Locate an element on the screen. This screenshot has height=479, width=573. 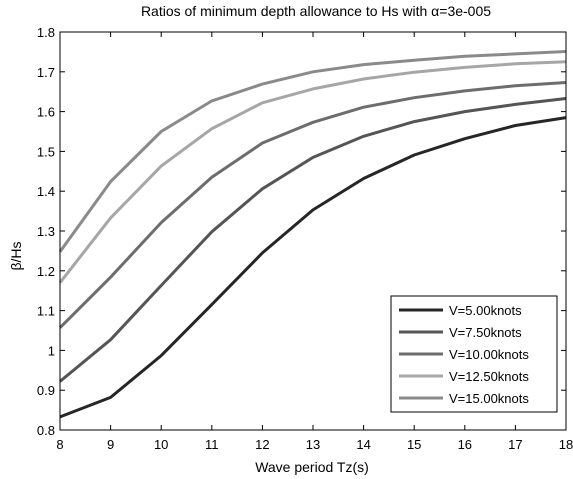
y-tick-label: 1.8 is located at coordinates (46, 32).